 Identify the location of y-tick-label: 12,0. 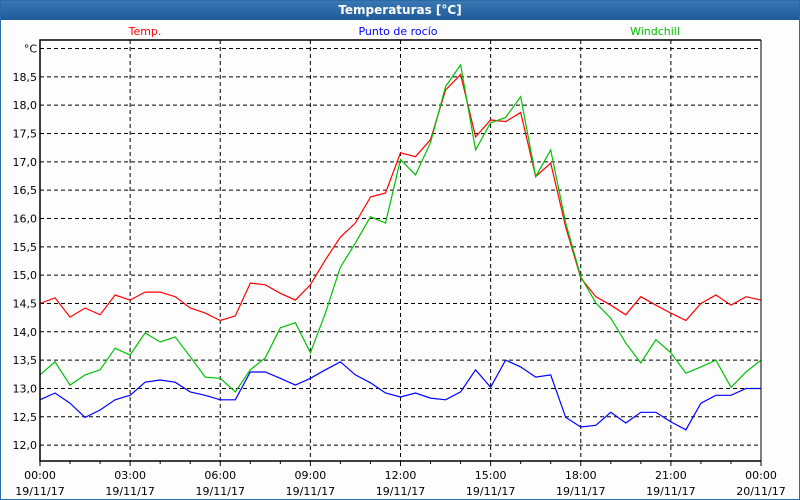
(25, 445).